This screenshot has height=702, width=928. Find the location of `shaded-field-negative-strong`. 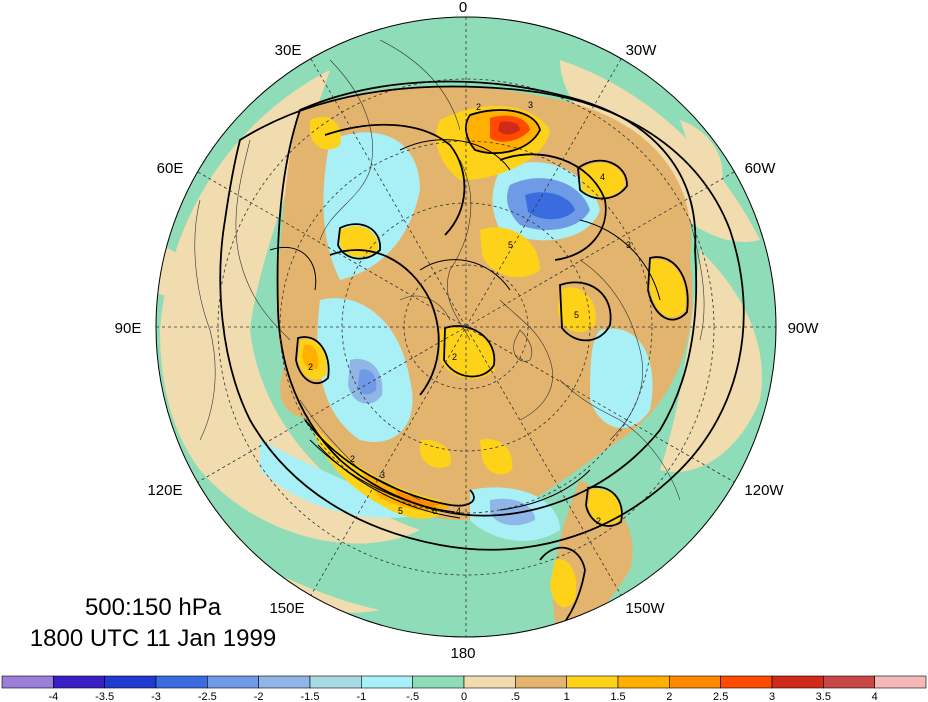

shaded-field-negative-strong is located at coordinates (469, 352).